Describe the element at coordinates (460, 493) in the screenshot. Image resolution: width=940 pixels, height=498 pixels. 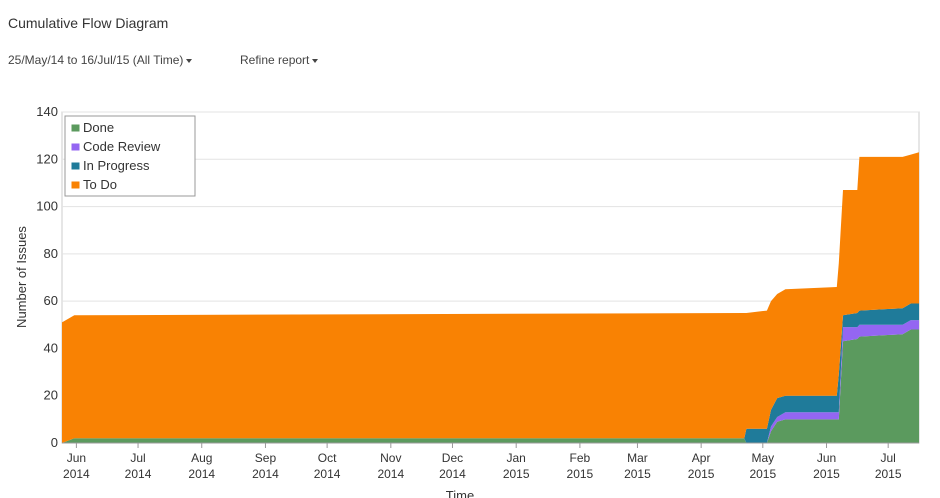
I see `x-axis-label: Time` at that location.